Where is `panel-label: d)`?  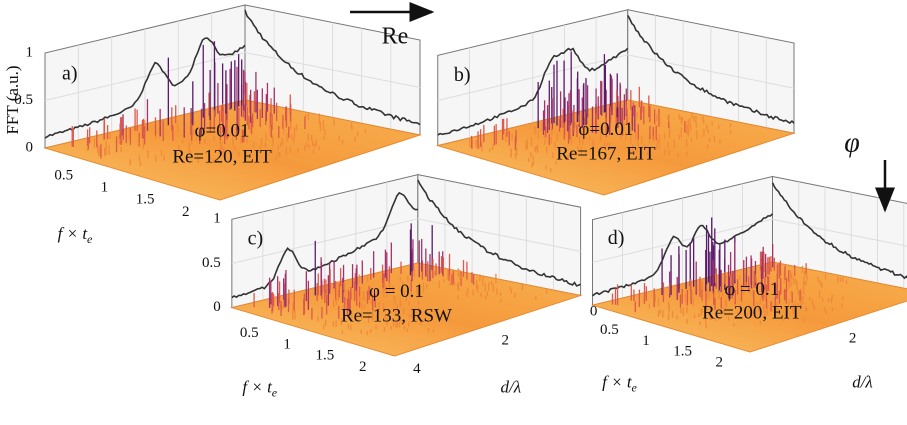
panel-label: d) is located at coordinates (616, 238).